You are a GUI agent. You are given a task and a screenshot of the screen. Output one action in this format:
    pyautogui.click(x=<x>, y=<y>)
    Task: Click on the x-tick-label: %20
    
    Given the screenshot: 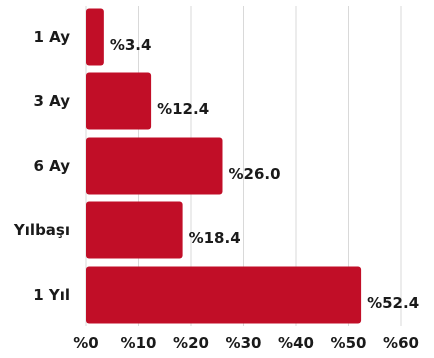 What is the action you would take?
    pyautogui.click(x=191, y=343)
    